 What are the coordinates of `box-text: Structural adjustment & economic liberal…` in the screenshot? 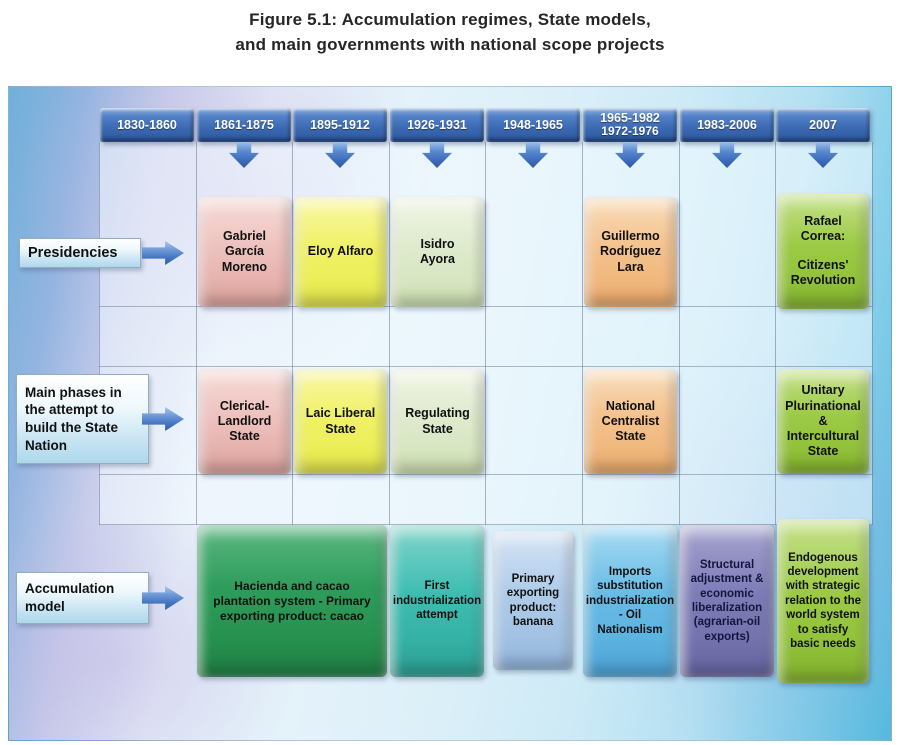 It's located at (727, 600).